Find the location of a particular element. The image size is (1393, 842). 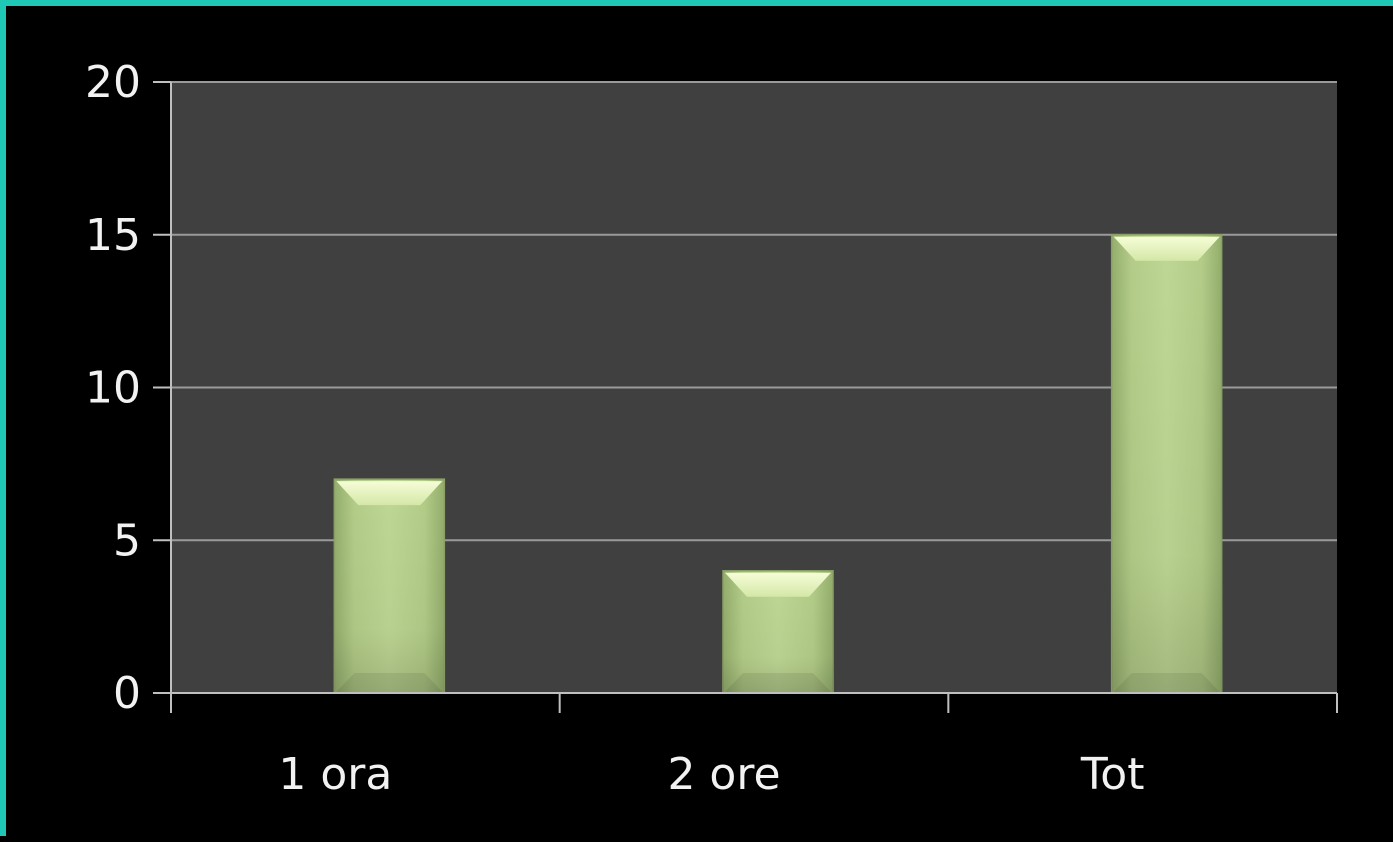

bar-2-ore is located at coordinates (778, 632).